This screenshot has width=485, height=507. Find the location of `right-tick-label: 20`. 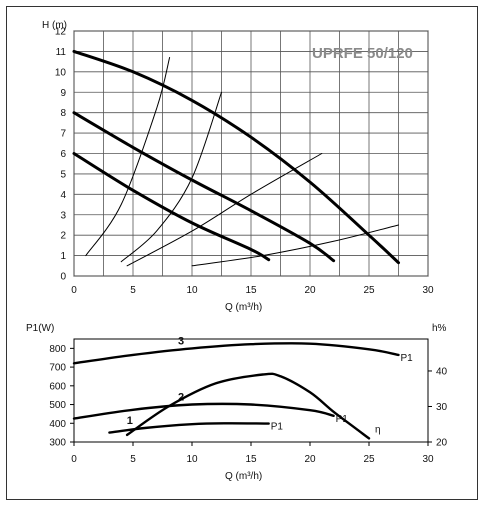

right-tick-label: 20 is located at coordinates (442, 443).